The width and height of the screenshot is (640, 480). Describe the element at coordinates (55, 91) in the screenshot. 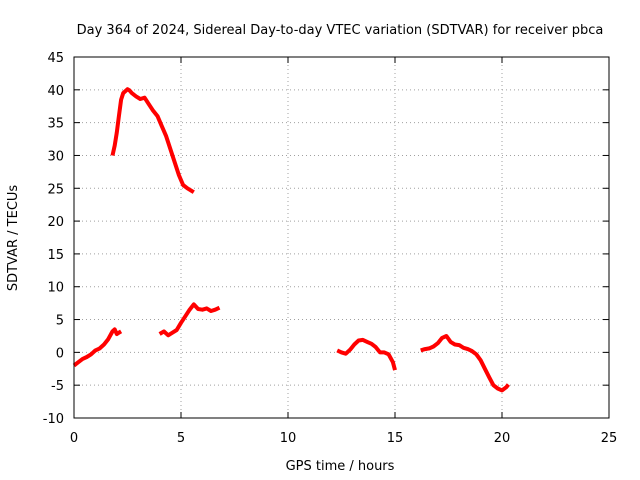

I see `y-tick-label: 40` at that location.